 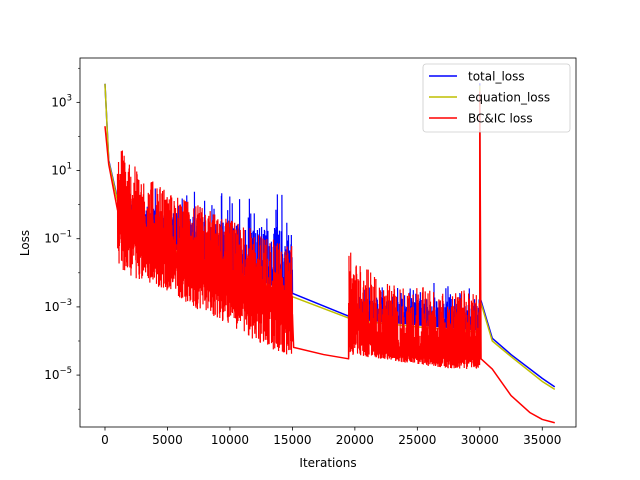 I want to click on legend-label: BC&IC loss, so click(x=500, y=119).